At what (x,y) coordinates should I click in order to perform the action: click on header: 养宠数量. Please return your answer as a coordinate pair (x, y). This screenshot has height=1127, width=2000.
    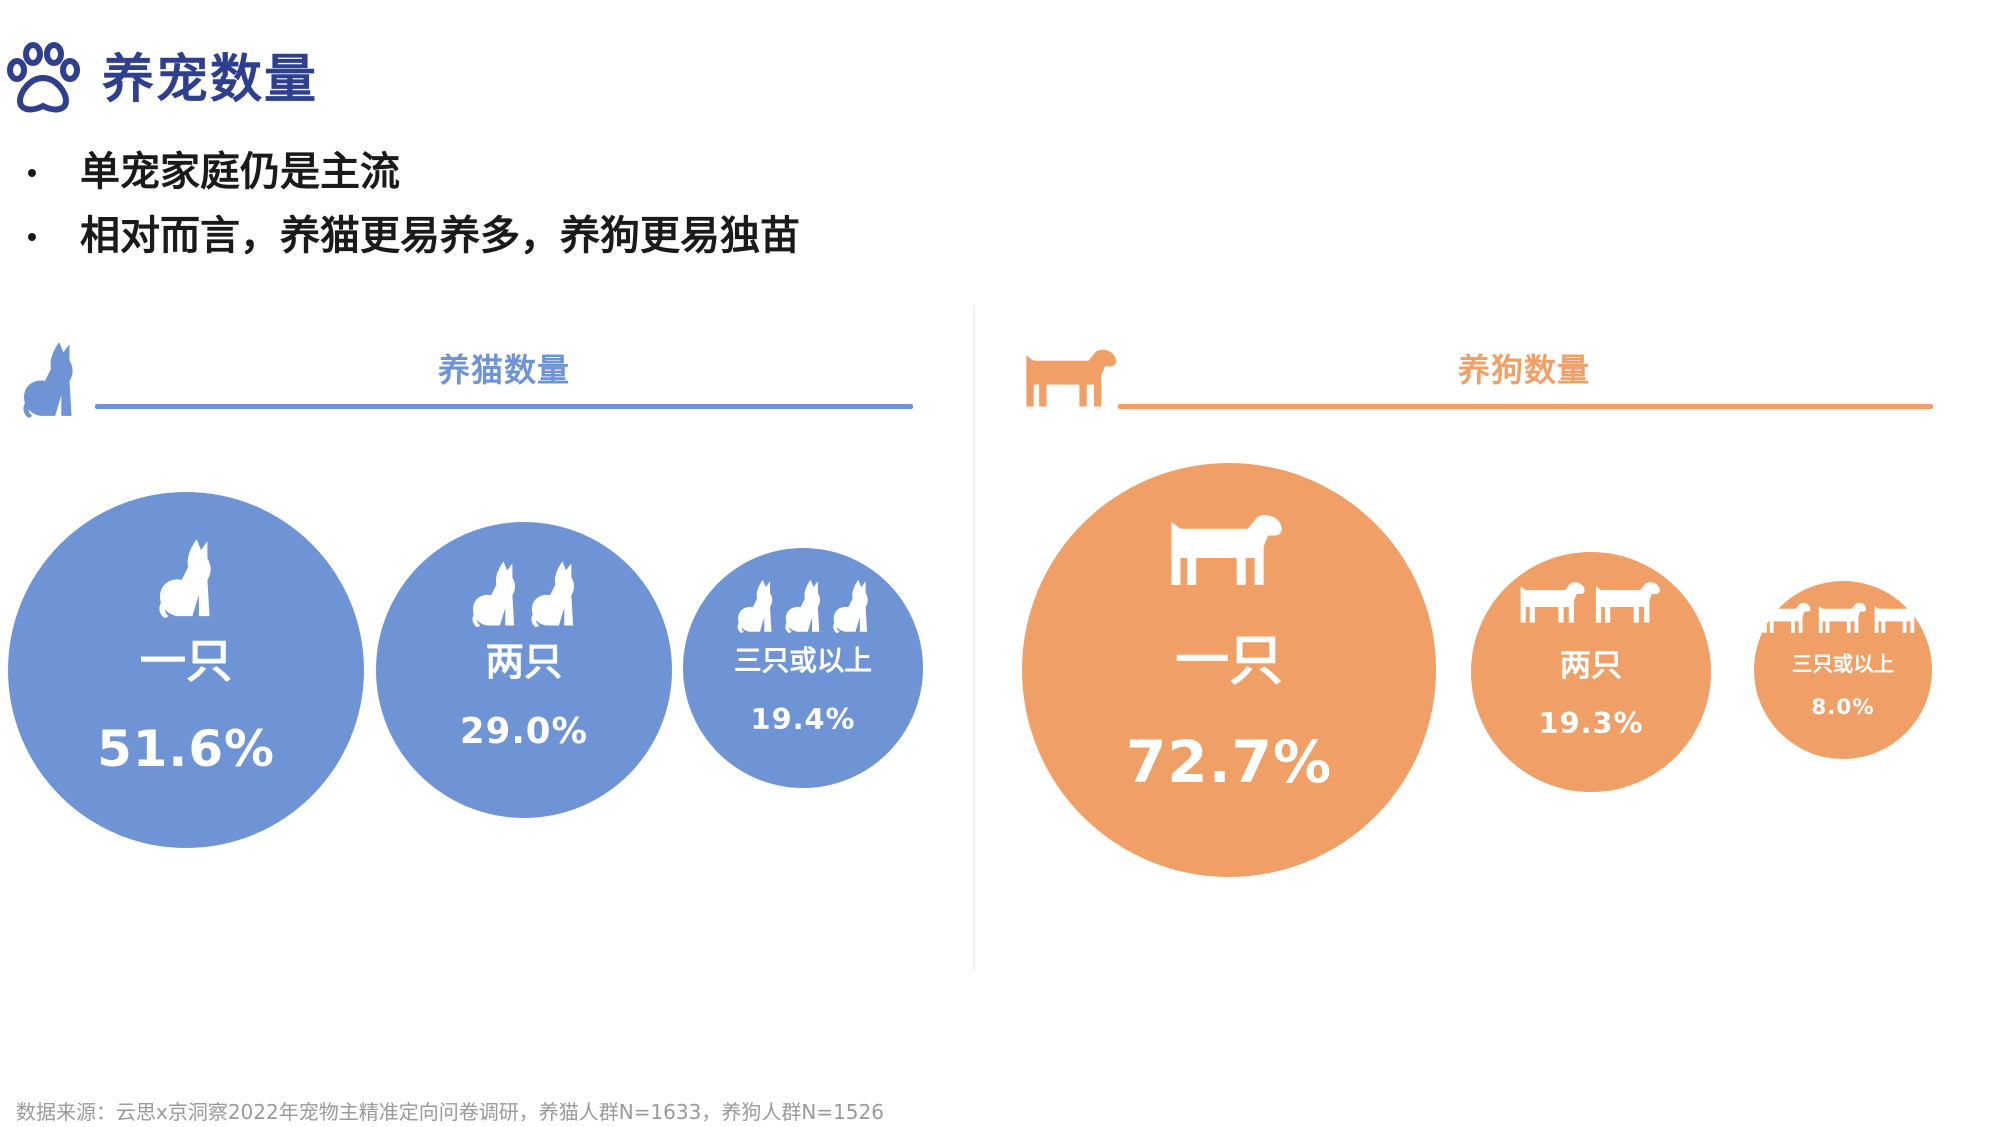
    Looking at the image, I should click on (350, 78).